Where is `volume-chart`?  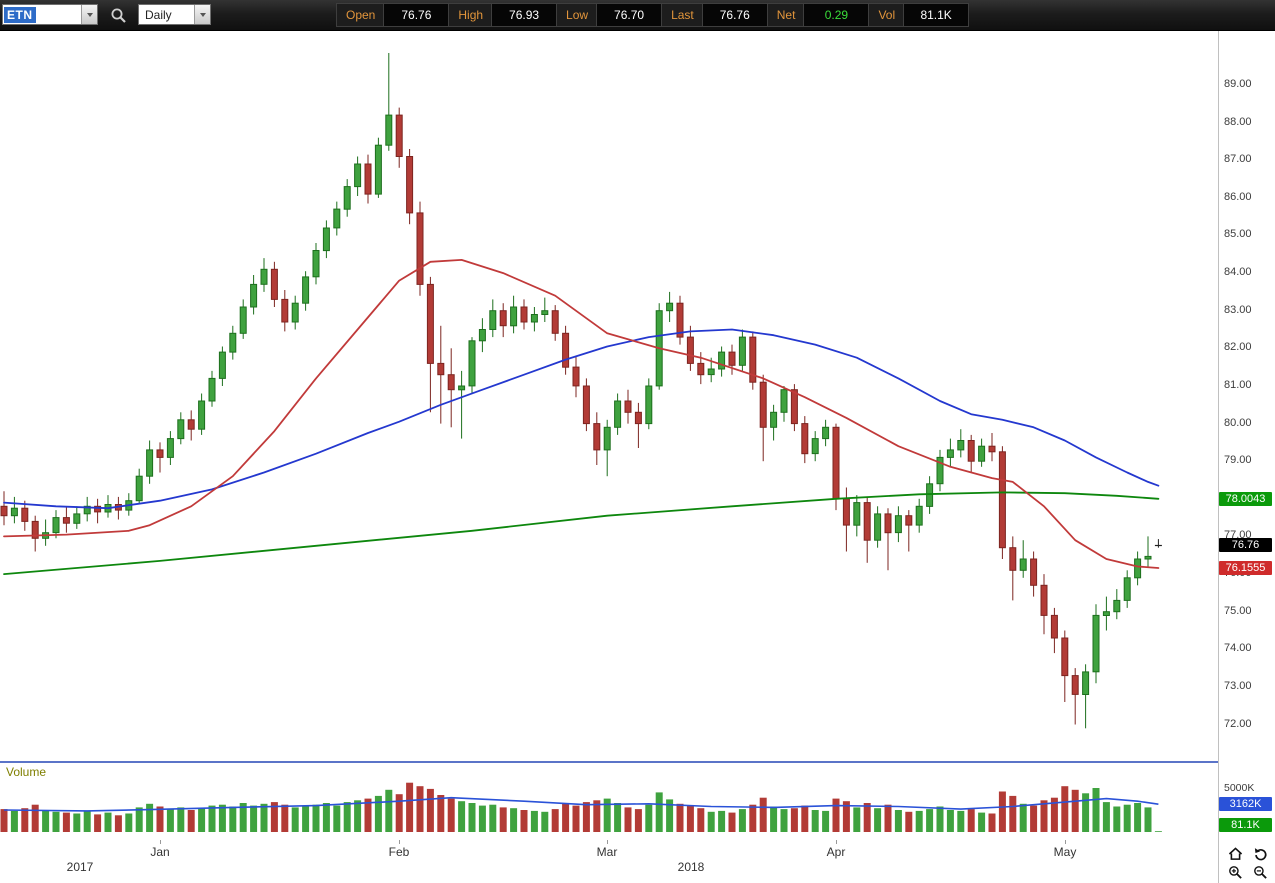 volume-chart is located at coordinates (609, 801).